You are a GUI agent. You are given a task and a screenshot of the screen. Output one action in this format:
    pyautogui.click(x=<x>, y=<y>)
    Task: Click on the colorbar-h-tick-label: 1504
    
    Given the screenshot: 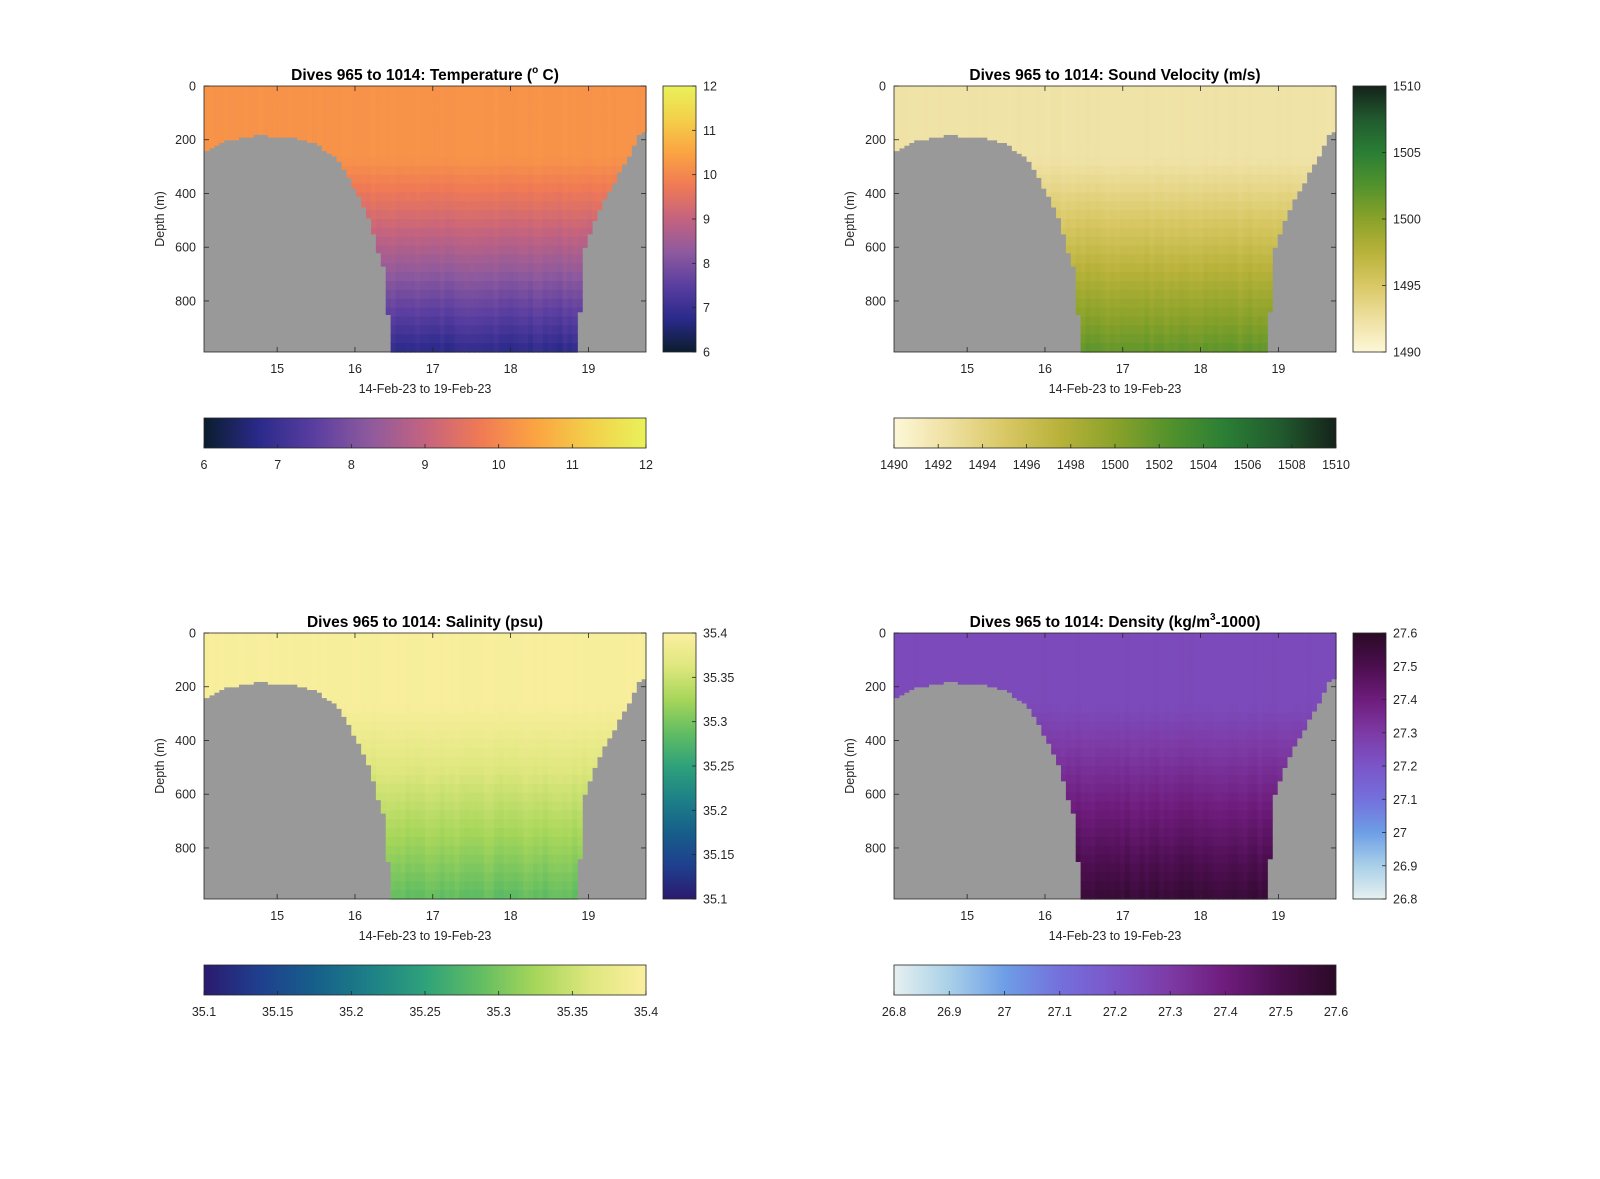 What is the action you would take?
    pyautogui.click(x=1203, y=465)
    